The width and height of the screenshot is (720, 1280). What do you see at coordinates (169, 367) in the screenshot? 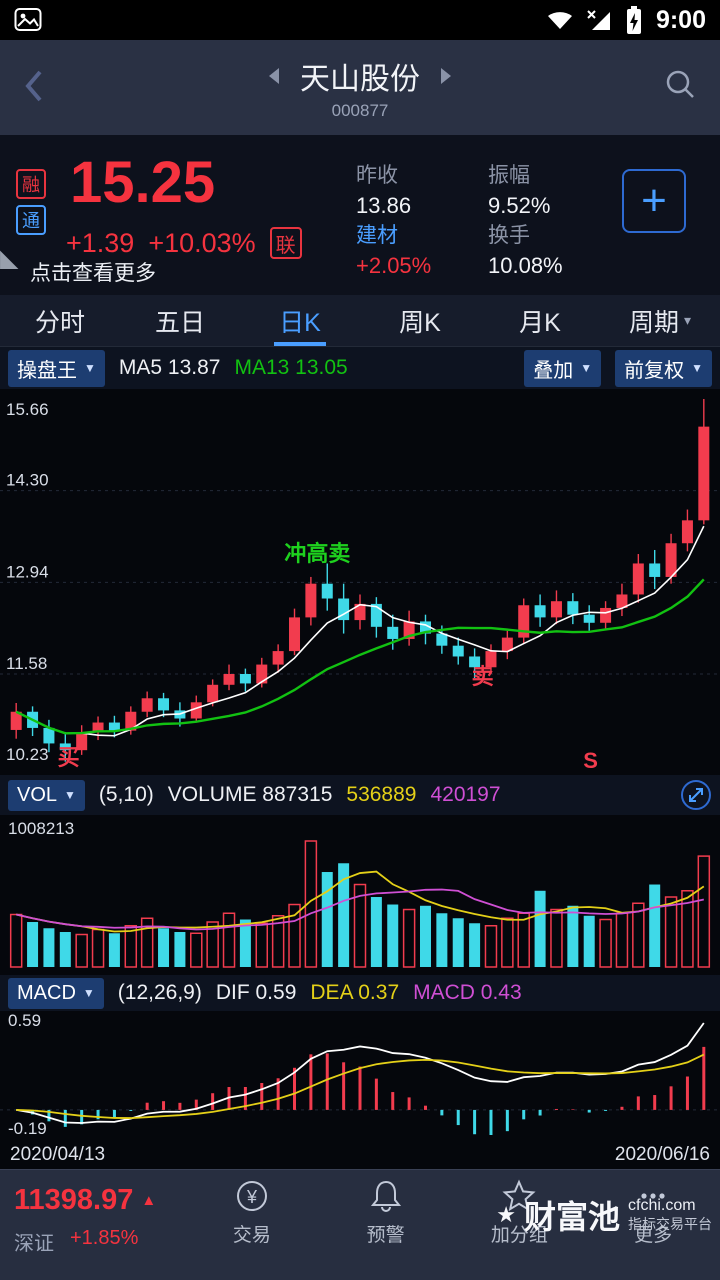
I see `ma5-value: MA5 13.87` at bounding box center [169, 367].